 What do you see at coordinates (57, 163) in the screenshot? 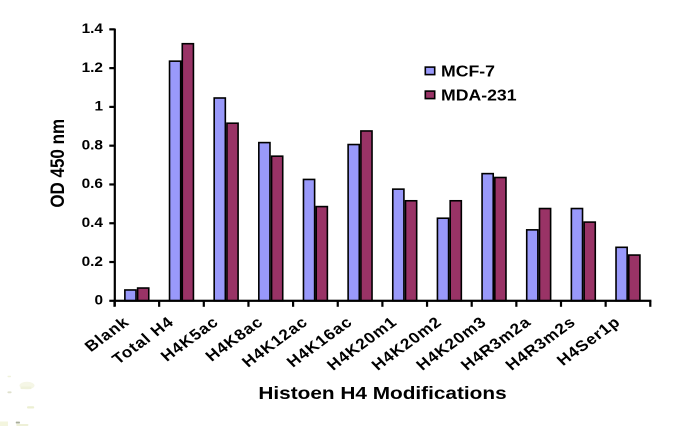
I see `svg-text: OD 450 nm` at bounding box center [57, 163].